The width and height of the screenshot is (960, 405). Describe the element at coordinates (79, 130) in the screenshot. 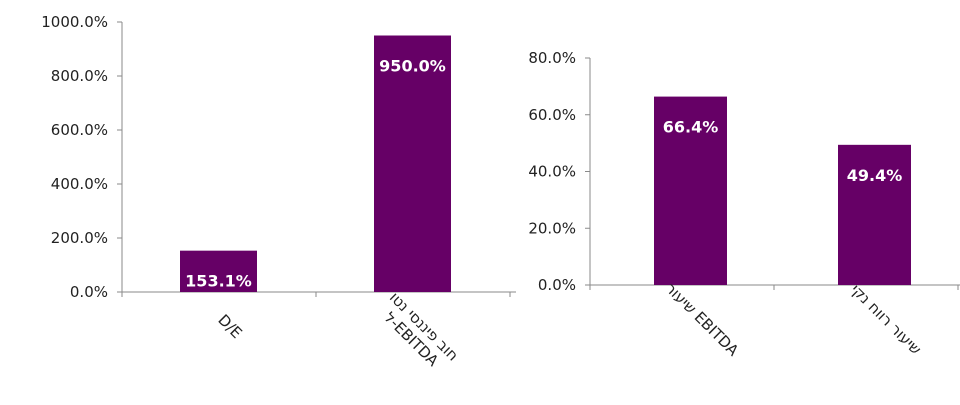

I see `y-tick-label: 600.0%` at that location.